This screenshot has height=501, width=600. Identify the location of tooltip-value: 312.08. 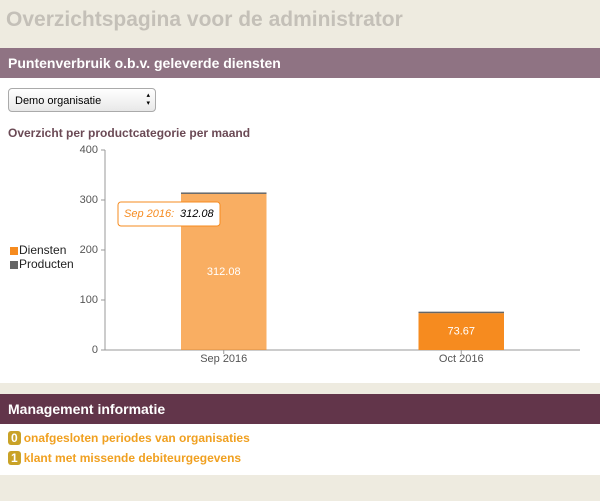
(197, 214).